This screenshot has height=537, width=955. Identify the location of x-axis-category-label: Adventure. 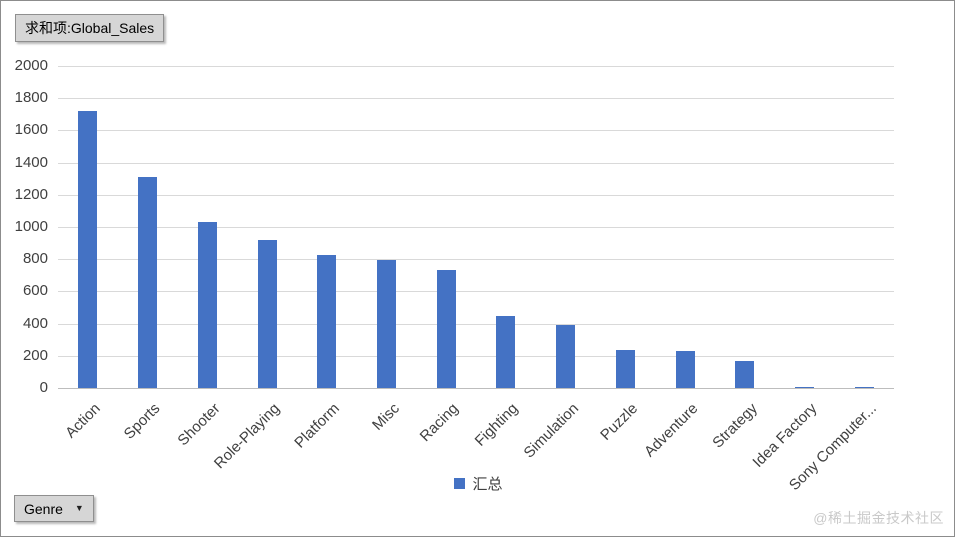
(671, 430).